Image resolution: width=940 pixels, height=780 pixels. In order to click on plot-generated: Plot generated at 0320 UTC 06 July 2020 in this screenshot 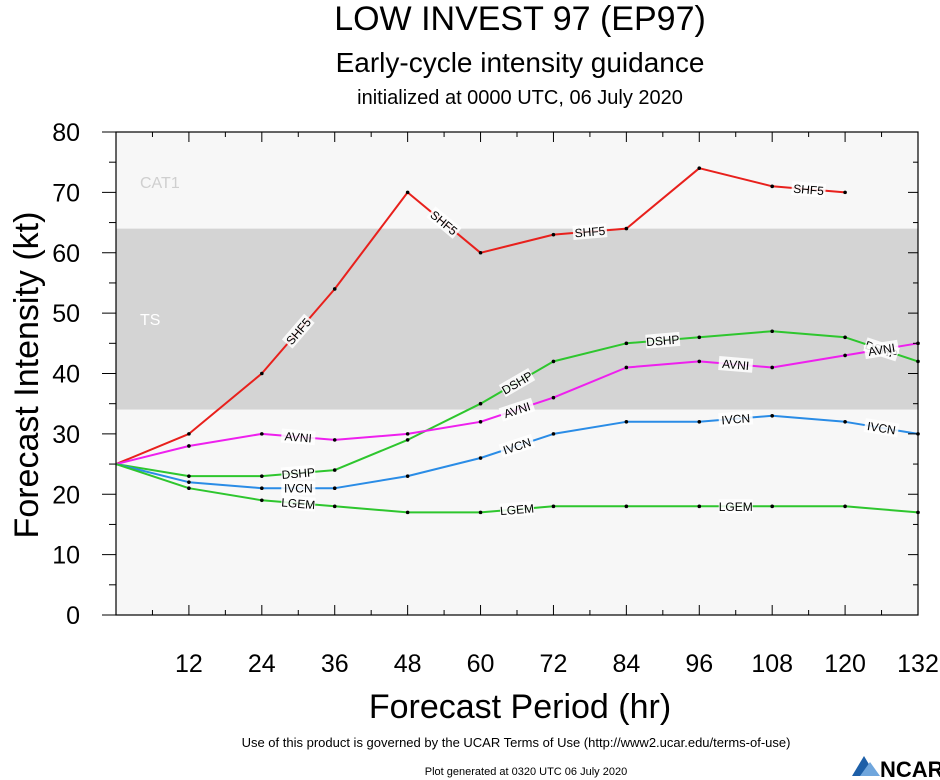, I will do `click(526, 772)`.